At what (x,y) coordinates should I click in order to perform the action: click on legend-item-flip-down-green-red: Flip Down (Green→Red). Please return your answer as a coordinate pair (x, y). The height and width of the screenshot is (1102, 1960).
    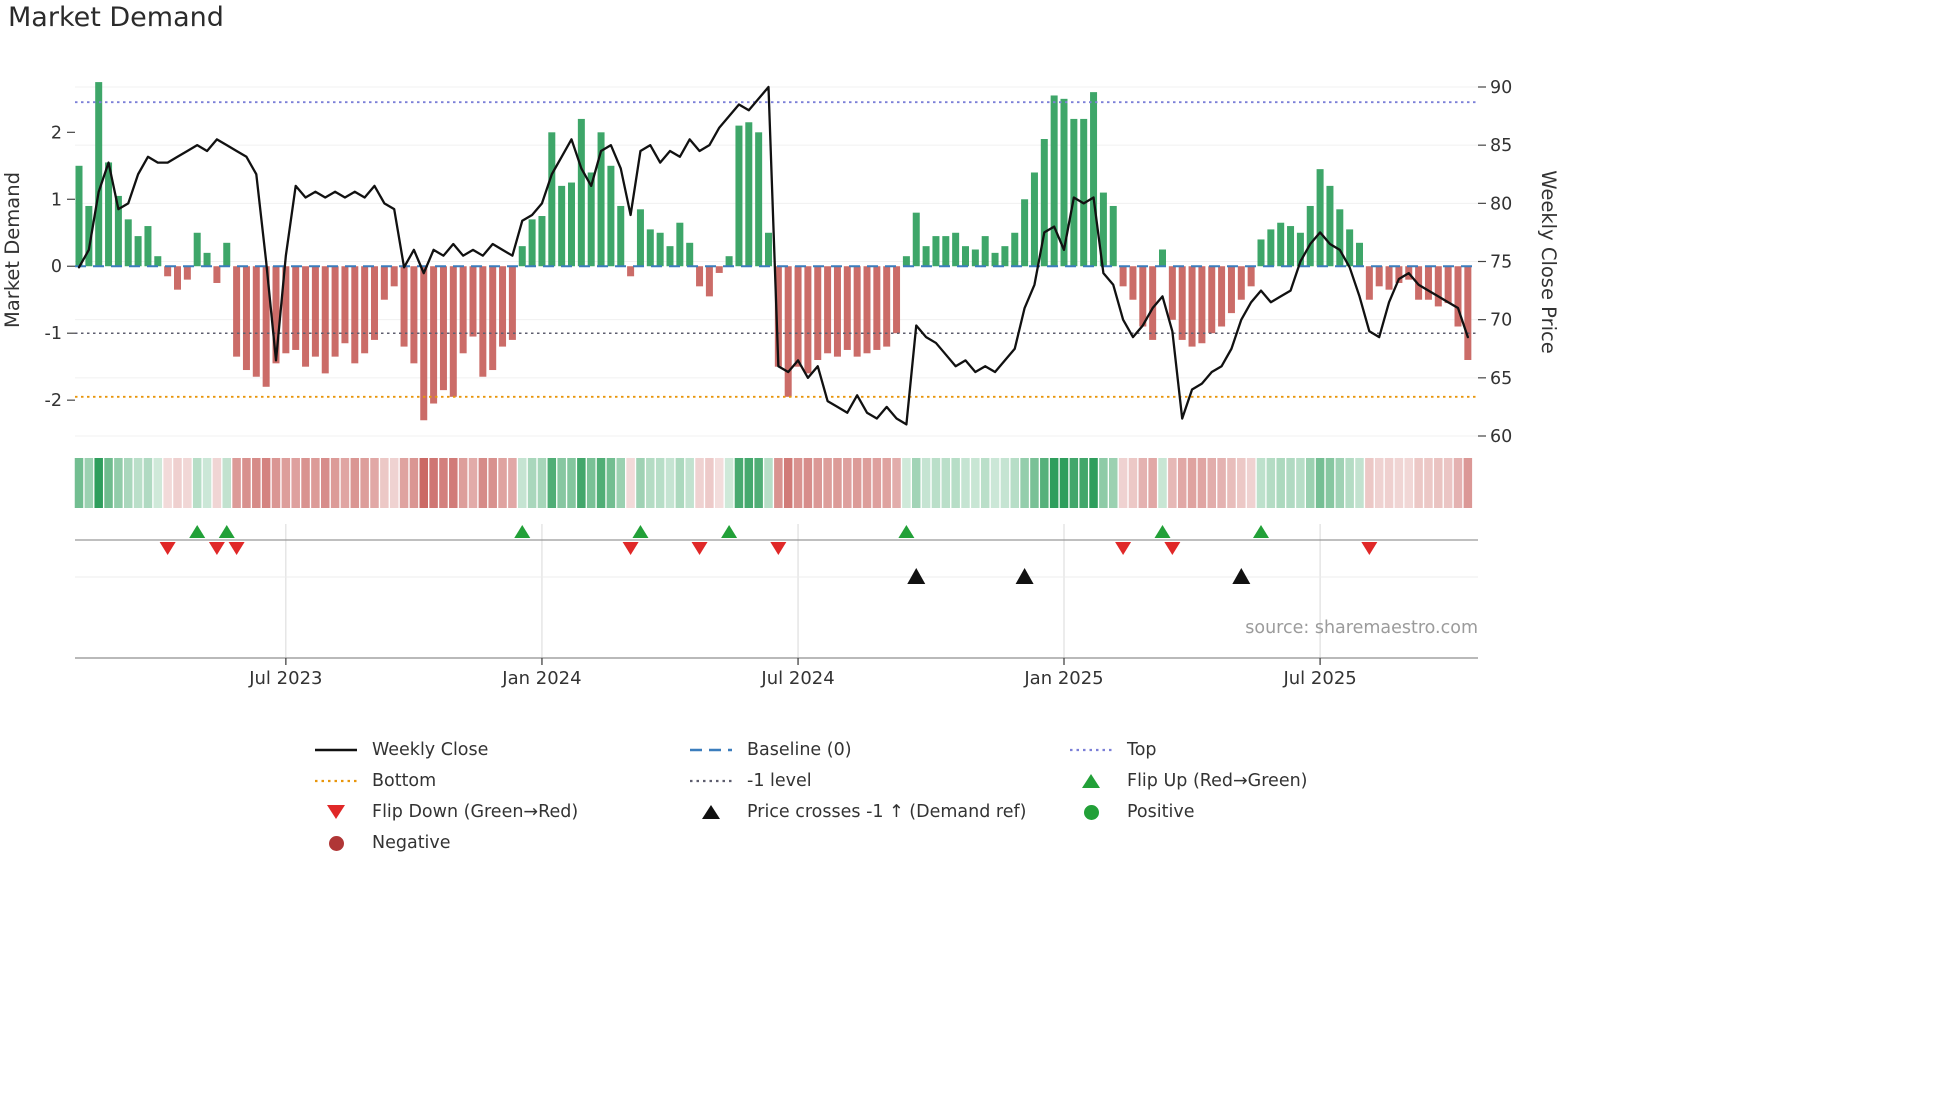
    Looking at the image, I should click on (445, 812).